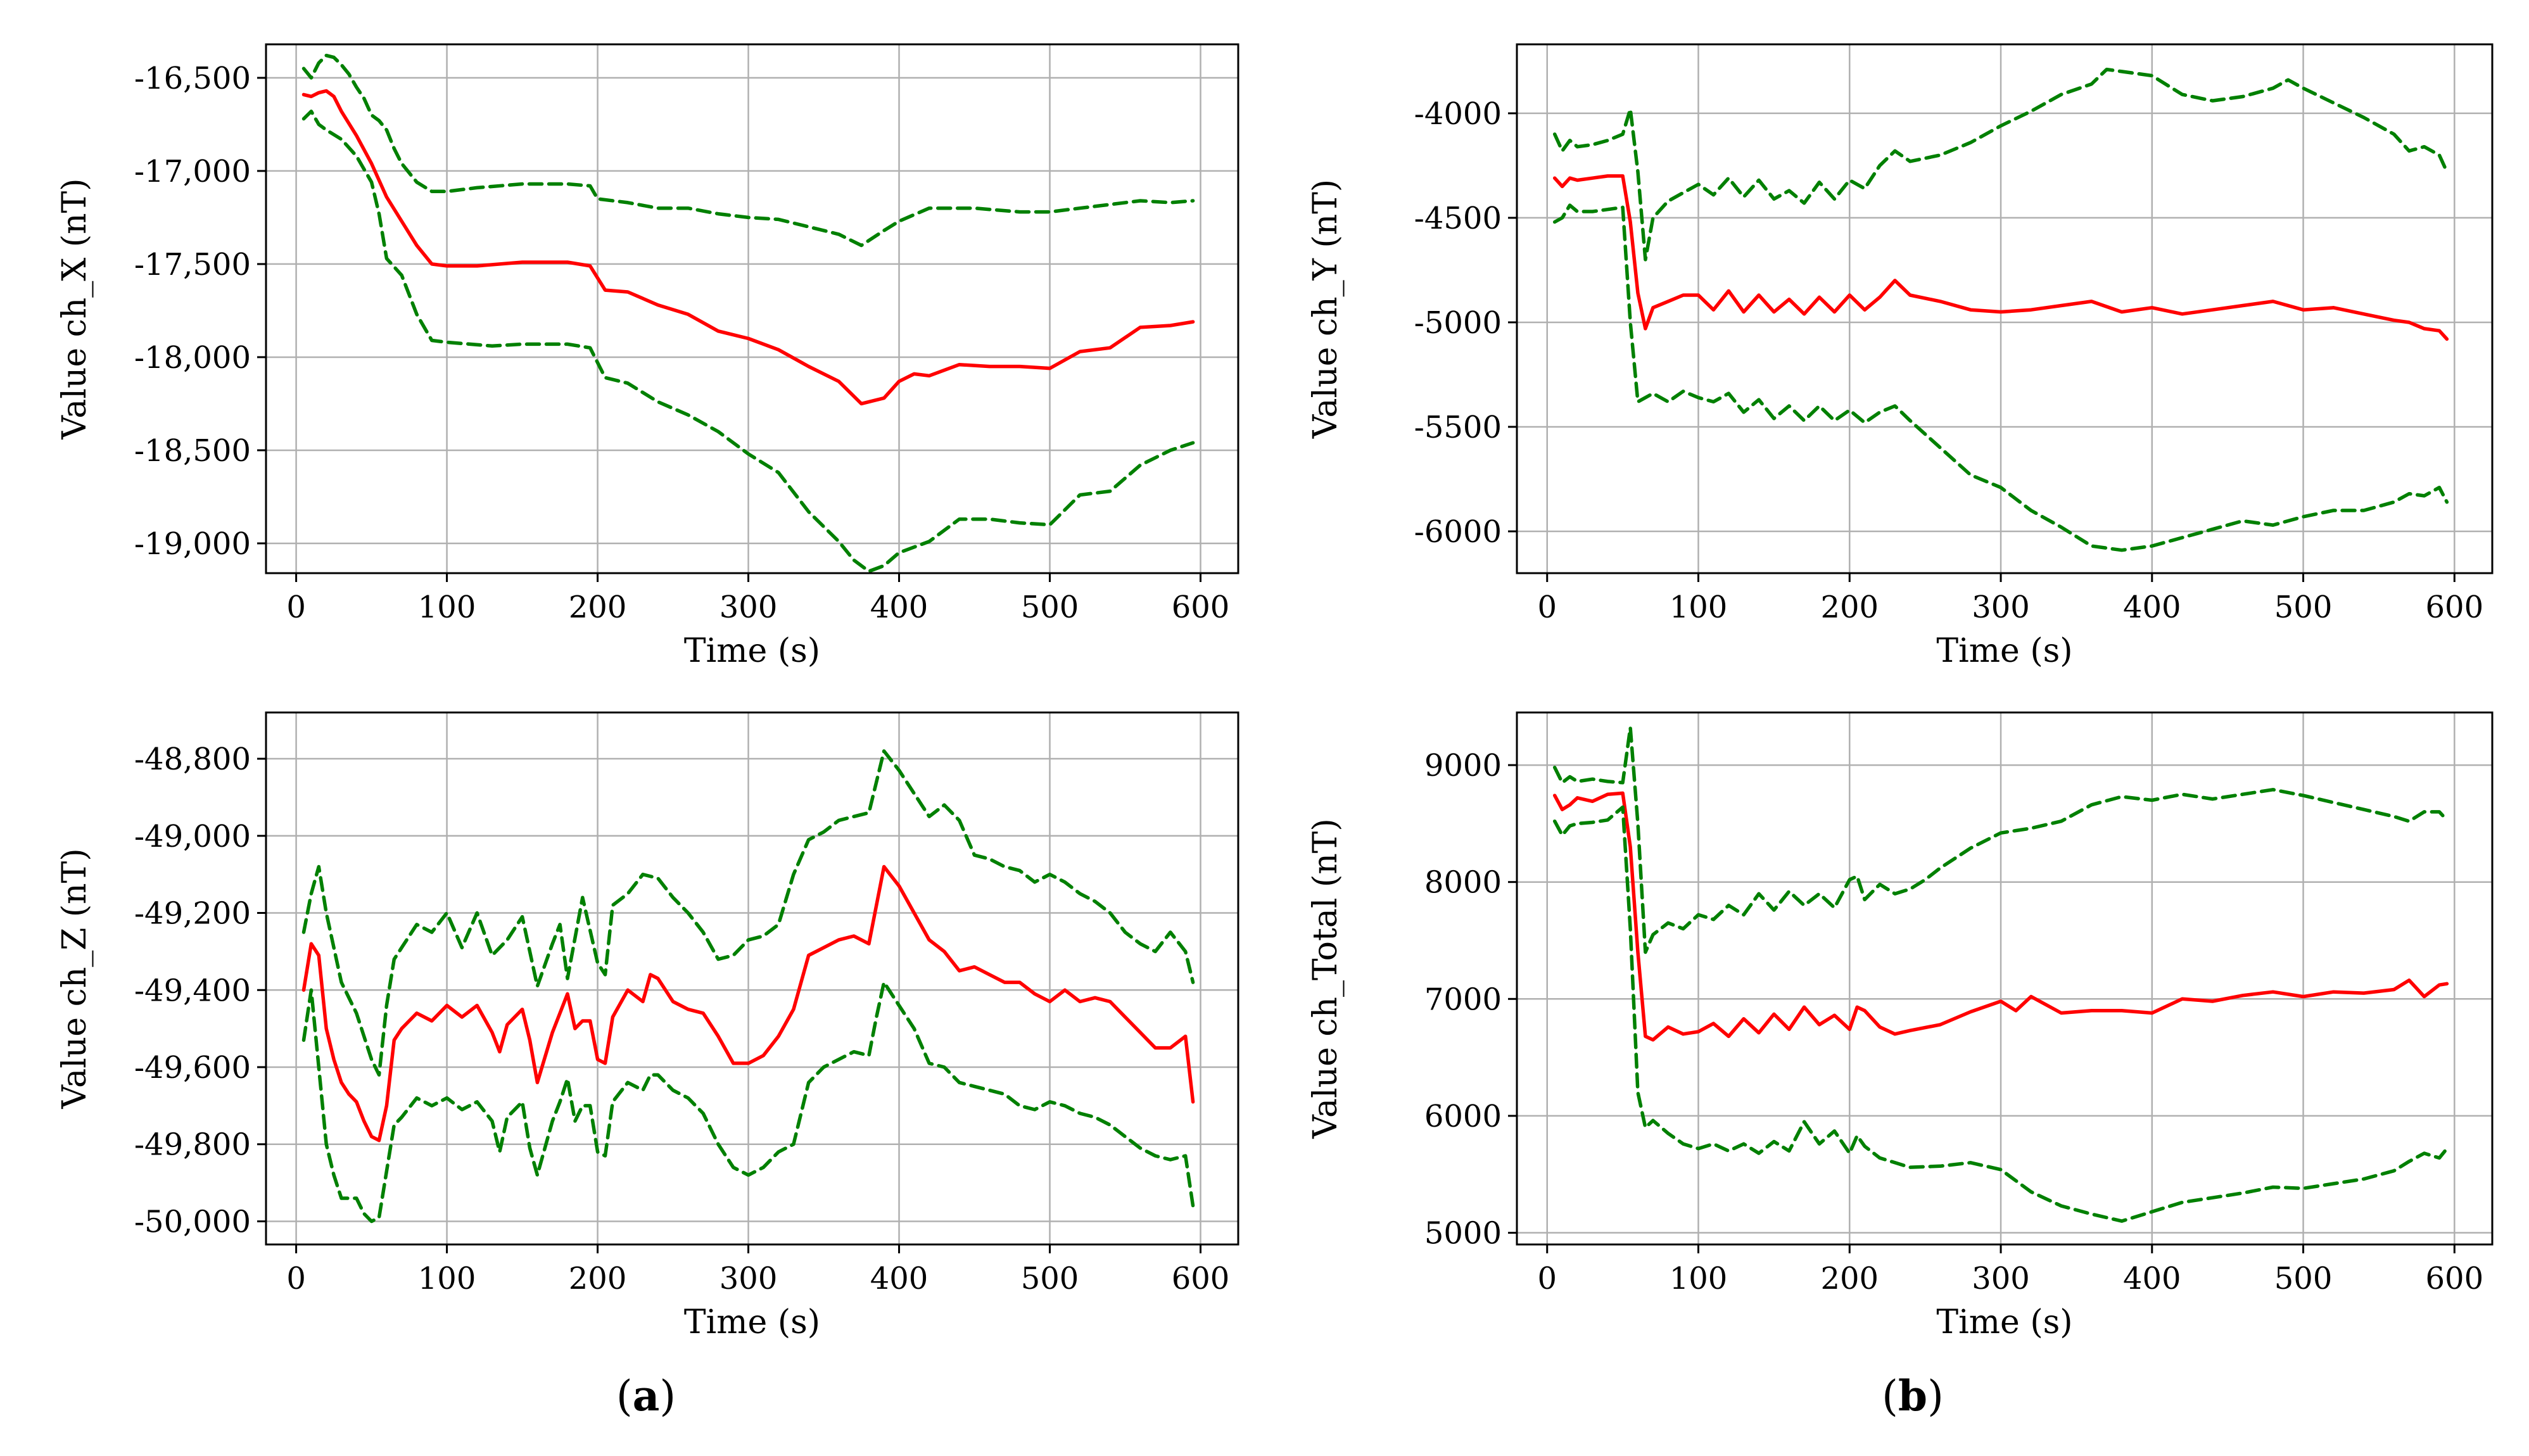  What do you see at coordinates (192, 836) in the screenshot?
I see `y-tick-label: -49,000` at bounding box center [192, 836].